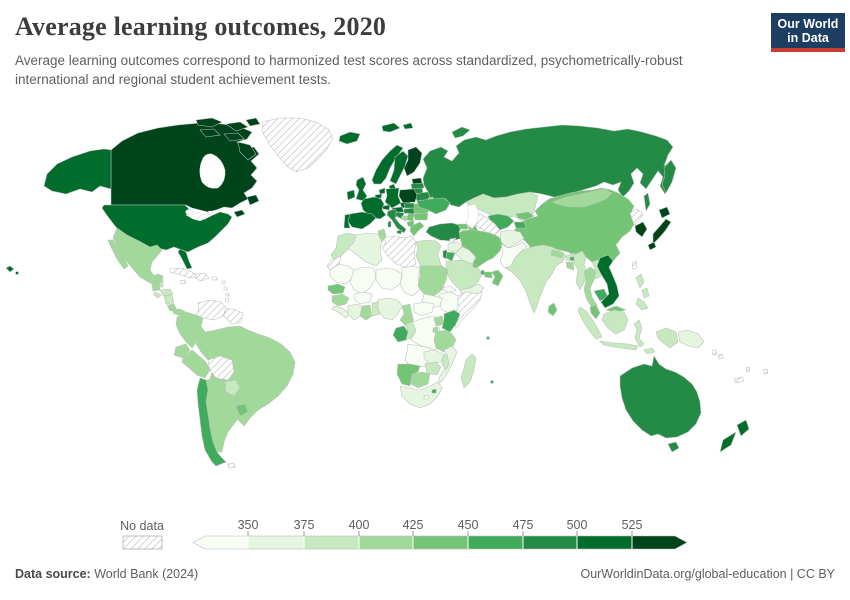  Describe the element at coordinates (242, 410) in the screenshot. I see `region-uruguay` at that location.